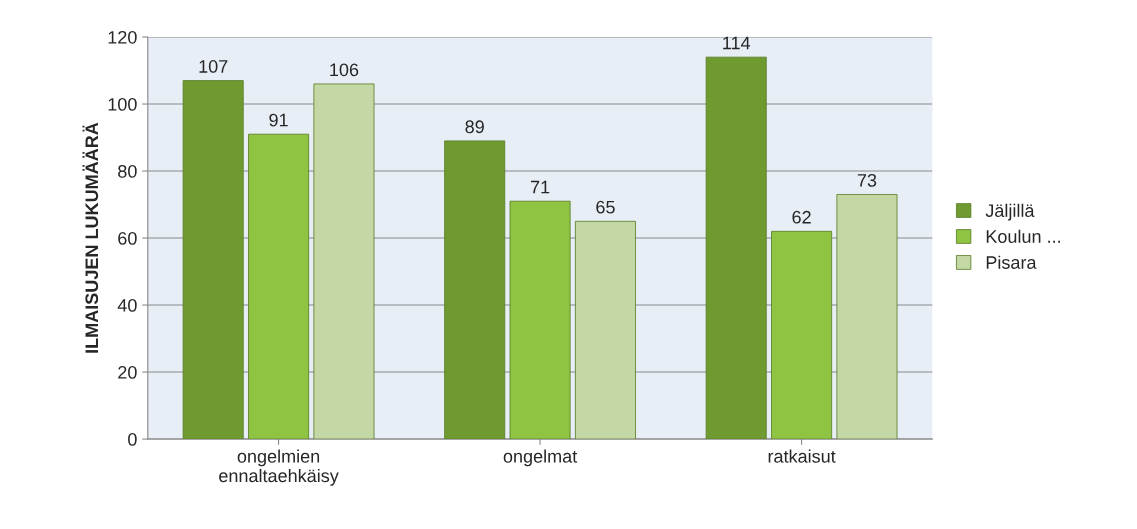 The width and height of the screenshot is (1137, 529). Describe the element at coordinates (122, 104) in the screenshot. I see `y-tick-label: 100` at that location.